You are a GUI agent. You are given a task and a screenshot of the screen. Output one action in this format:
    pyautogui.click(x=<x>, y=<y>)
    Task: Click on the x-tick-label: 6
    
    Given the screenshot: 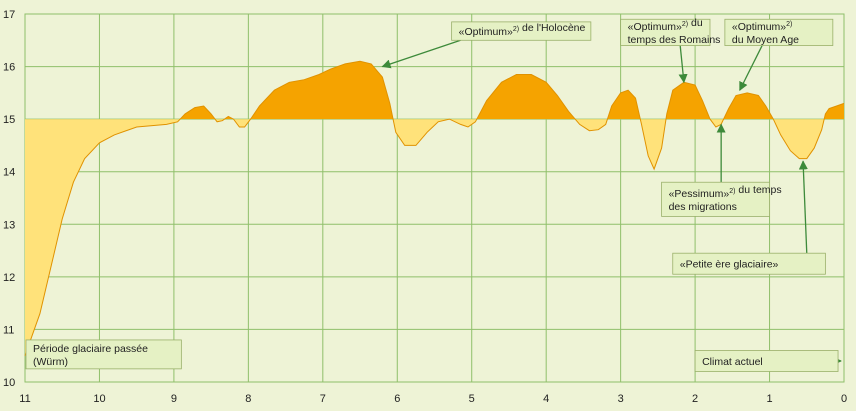 What is the action you would take?
    pyautogui.click(x=397, y=399)
    